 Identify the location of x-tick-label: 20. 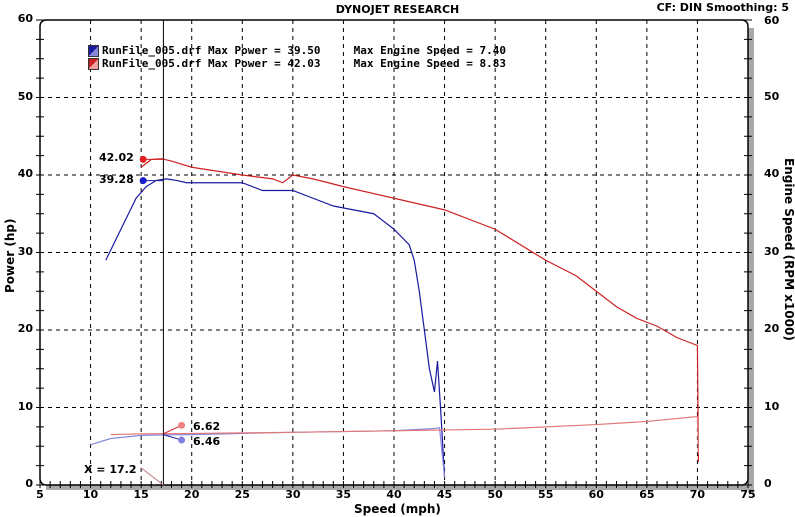
(192, 494).